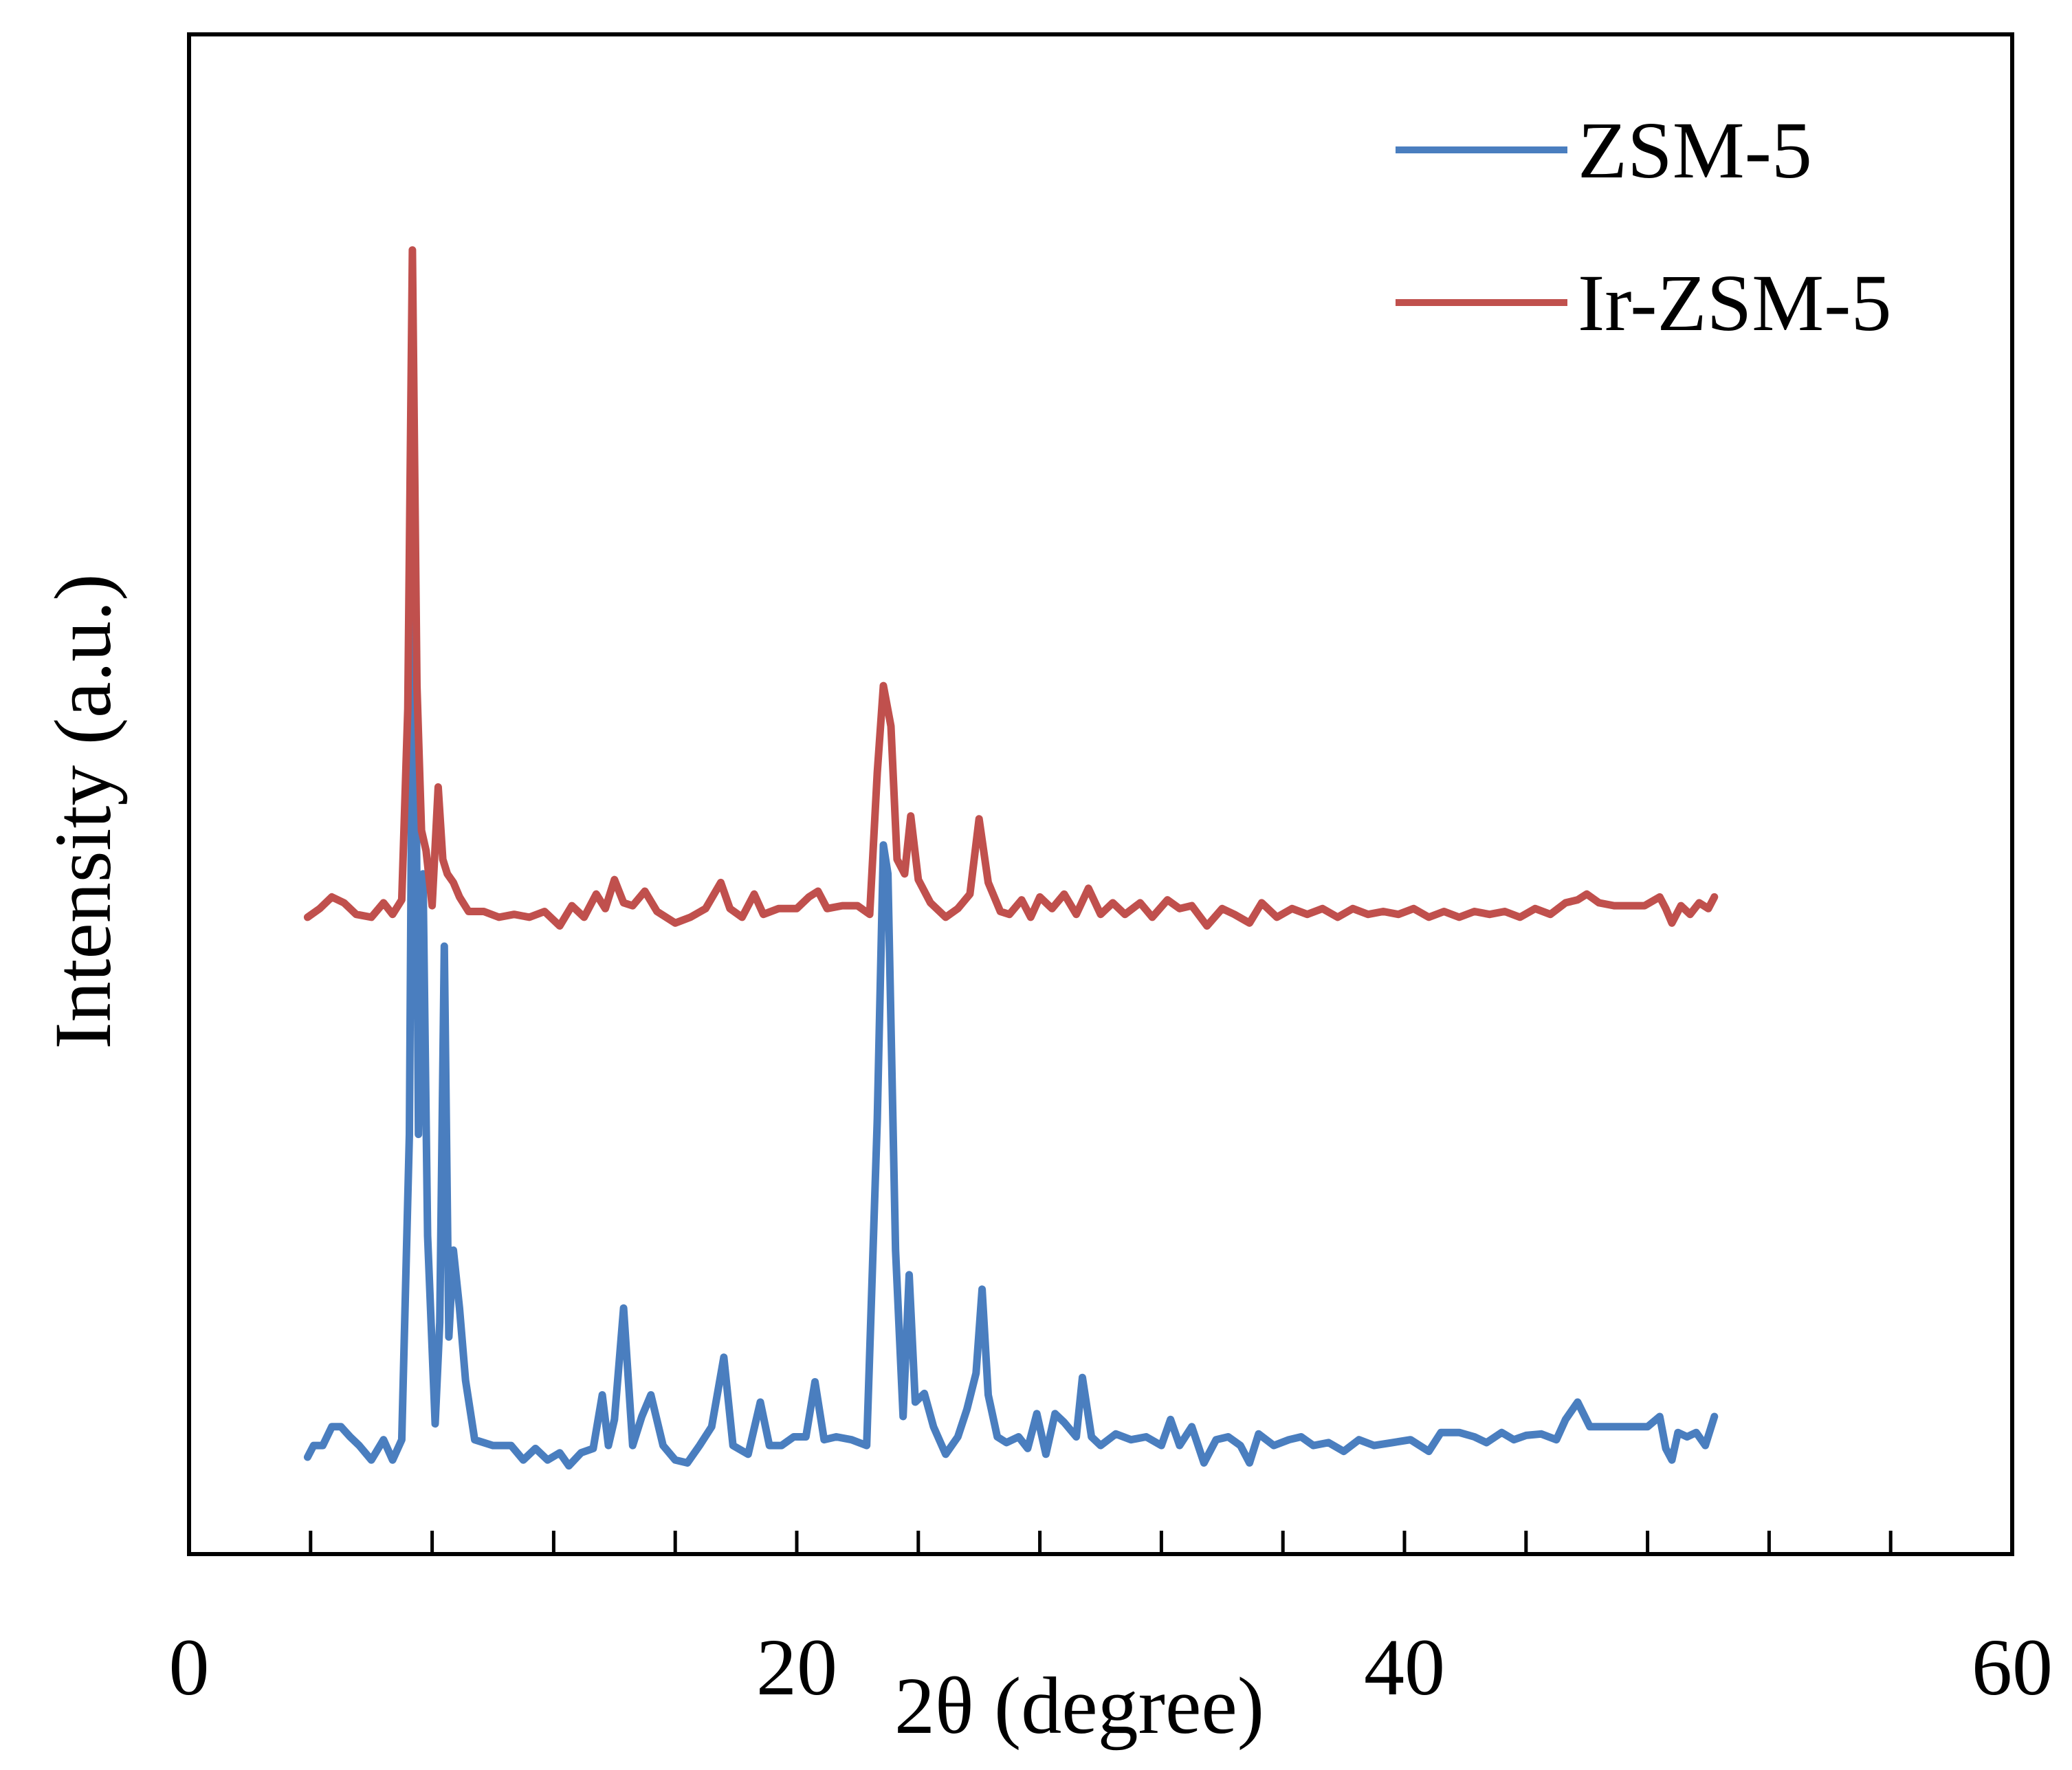 This screenshot has width=2072, height=1770. What do you see at coordinates (189, 1667) in the screenshot?
I see `x-tick-label: 0` at bounding box center [189, 1667].